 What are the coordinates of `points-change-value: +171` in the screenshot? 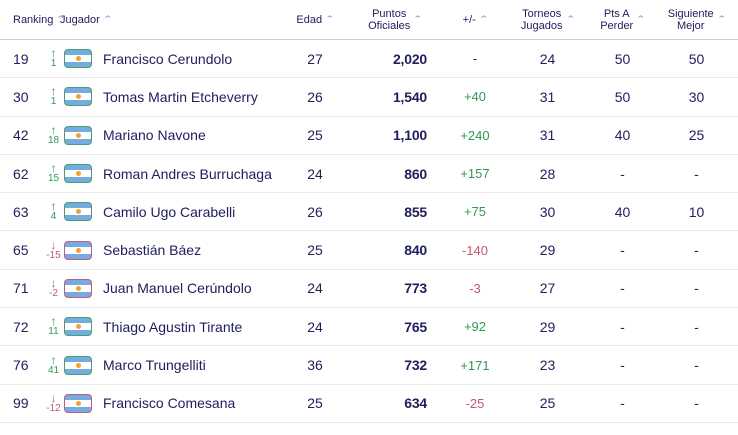 It's located at (475, 365).